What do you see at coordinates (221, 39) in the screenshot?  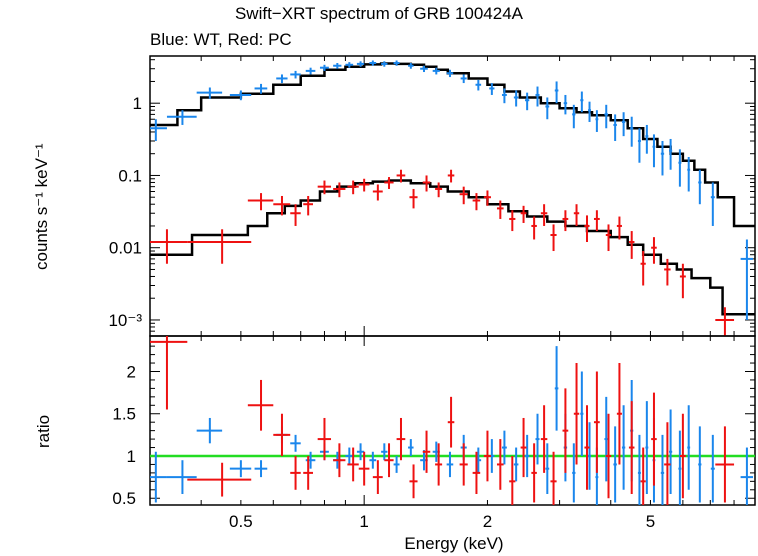 I see `chart-subtitle: Blue: WT, Red: PC` at bounding box center [221, 39].